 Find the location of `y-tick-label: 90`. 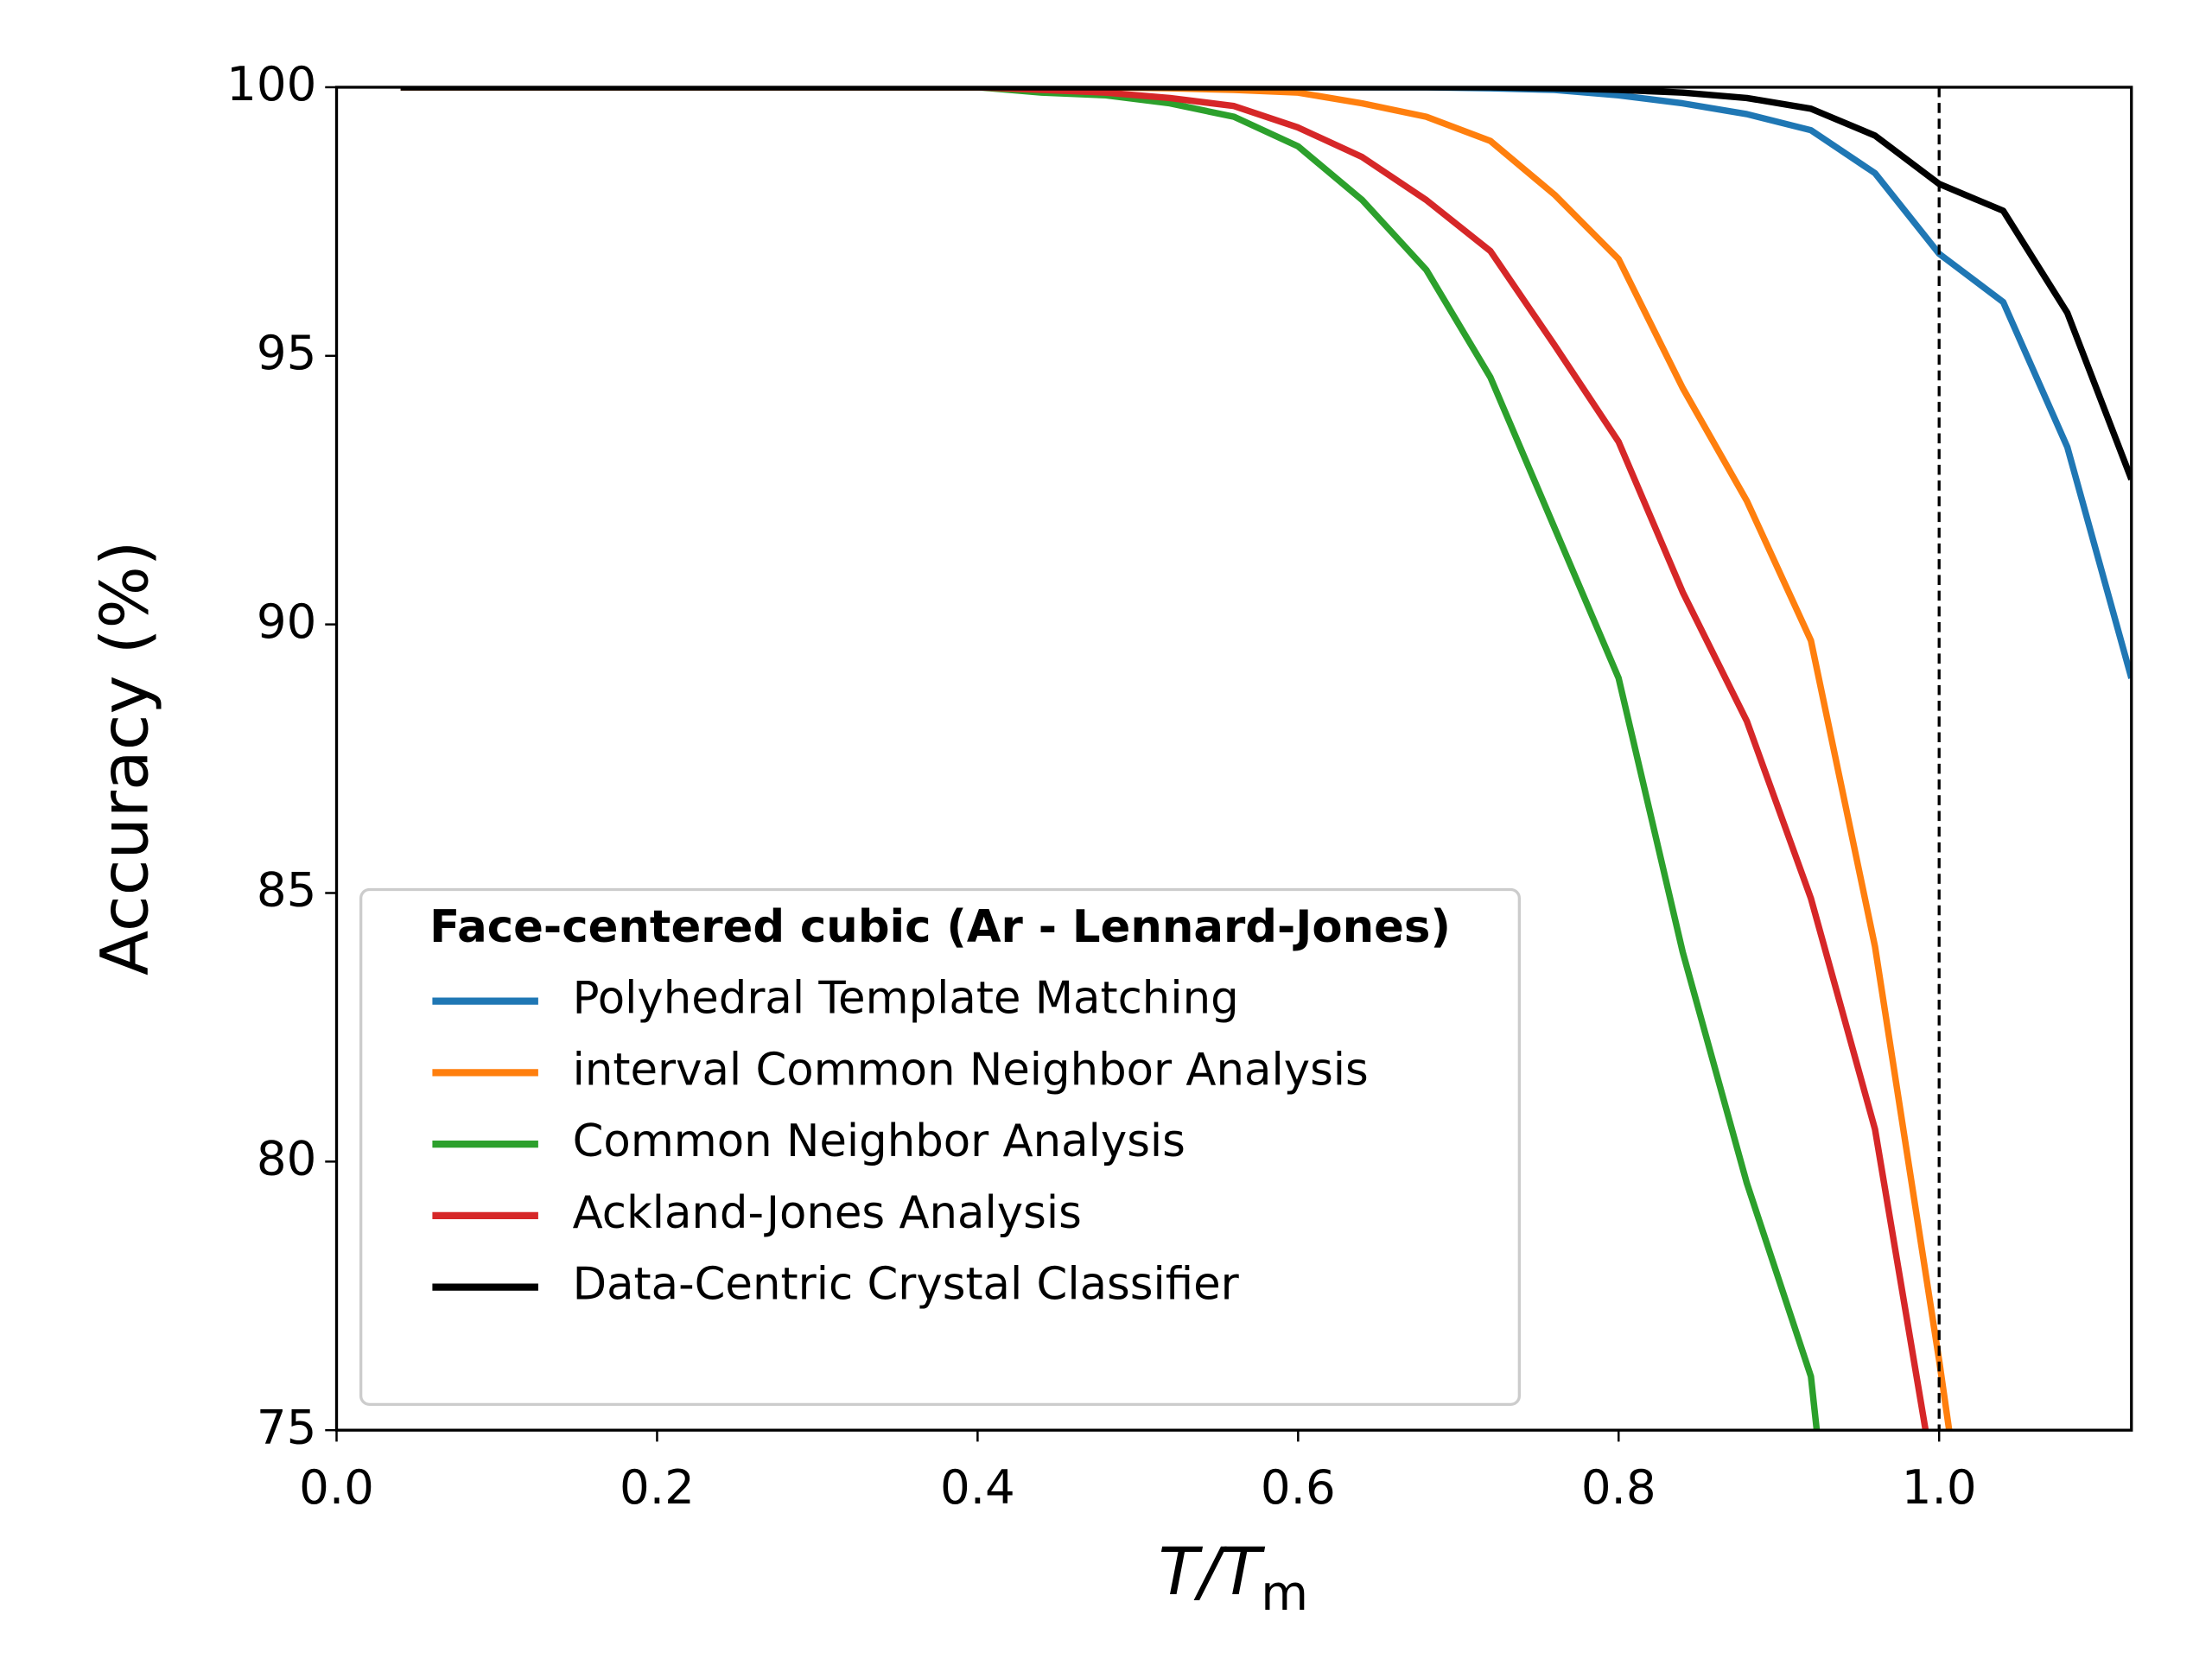

y-tick-label: 90 is located at coordinates (286, 621).